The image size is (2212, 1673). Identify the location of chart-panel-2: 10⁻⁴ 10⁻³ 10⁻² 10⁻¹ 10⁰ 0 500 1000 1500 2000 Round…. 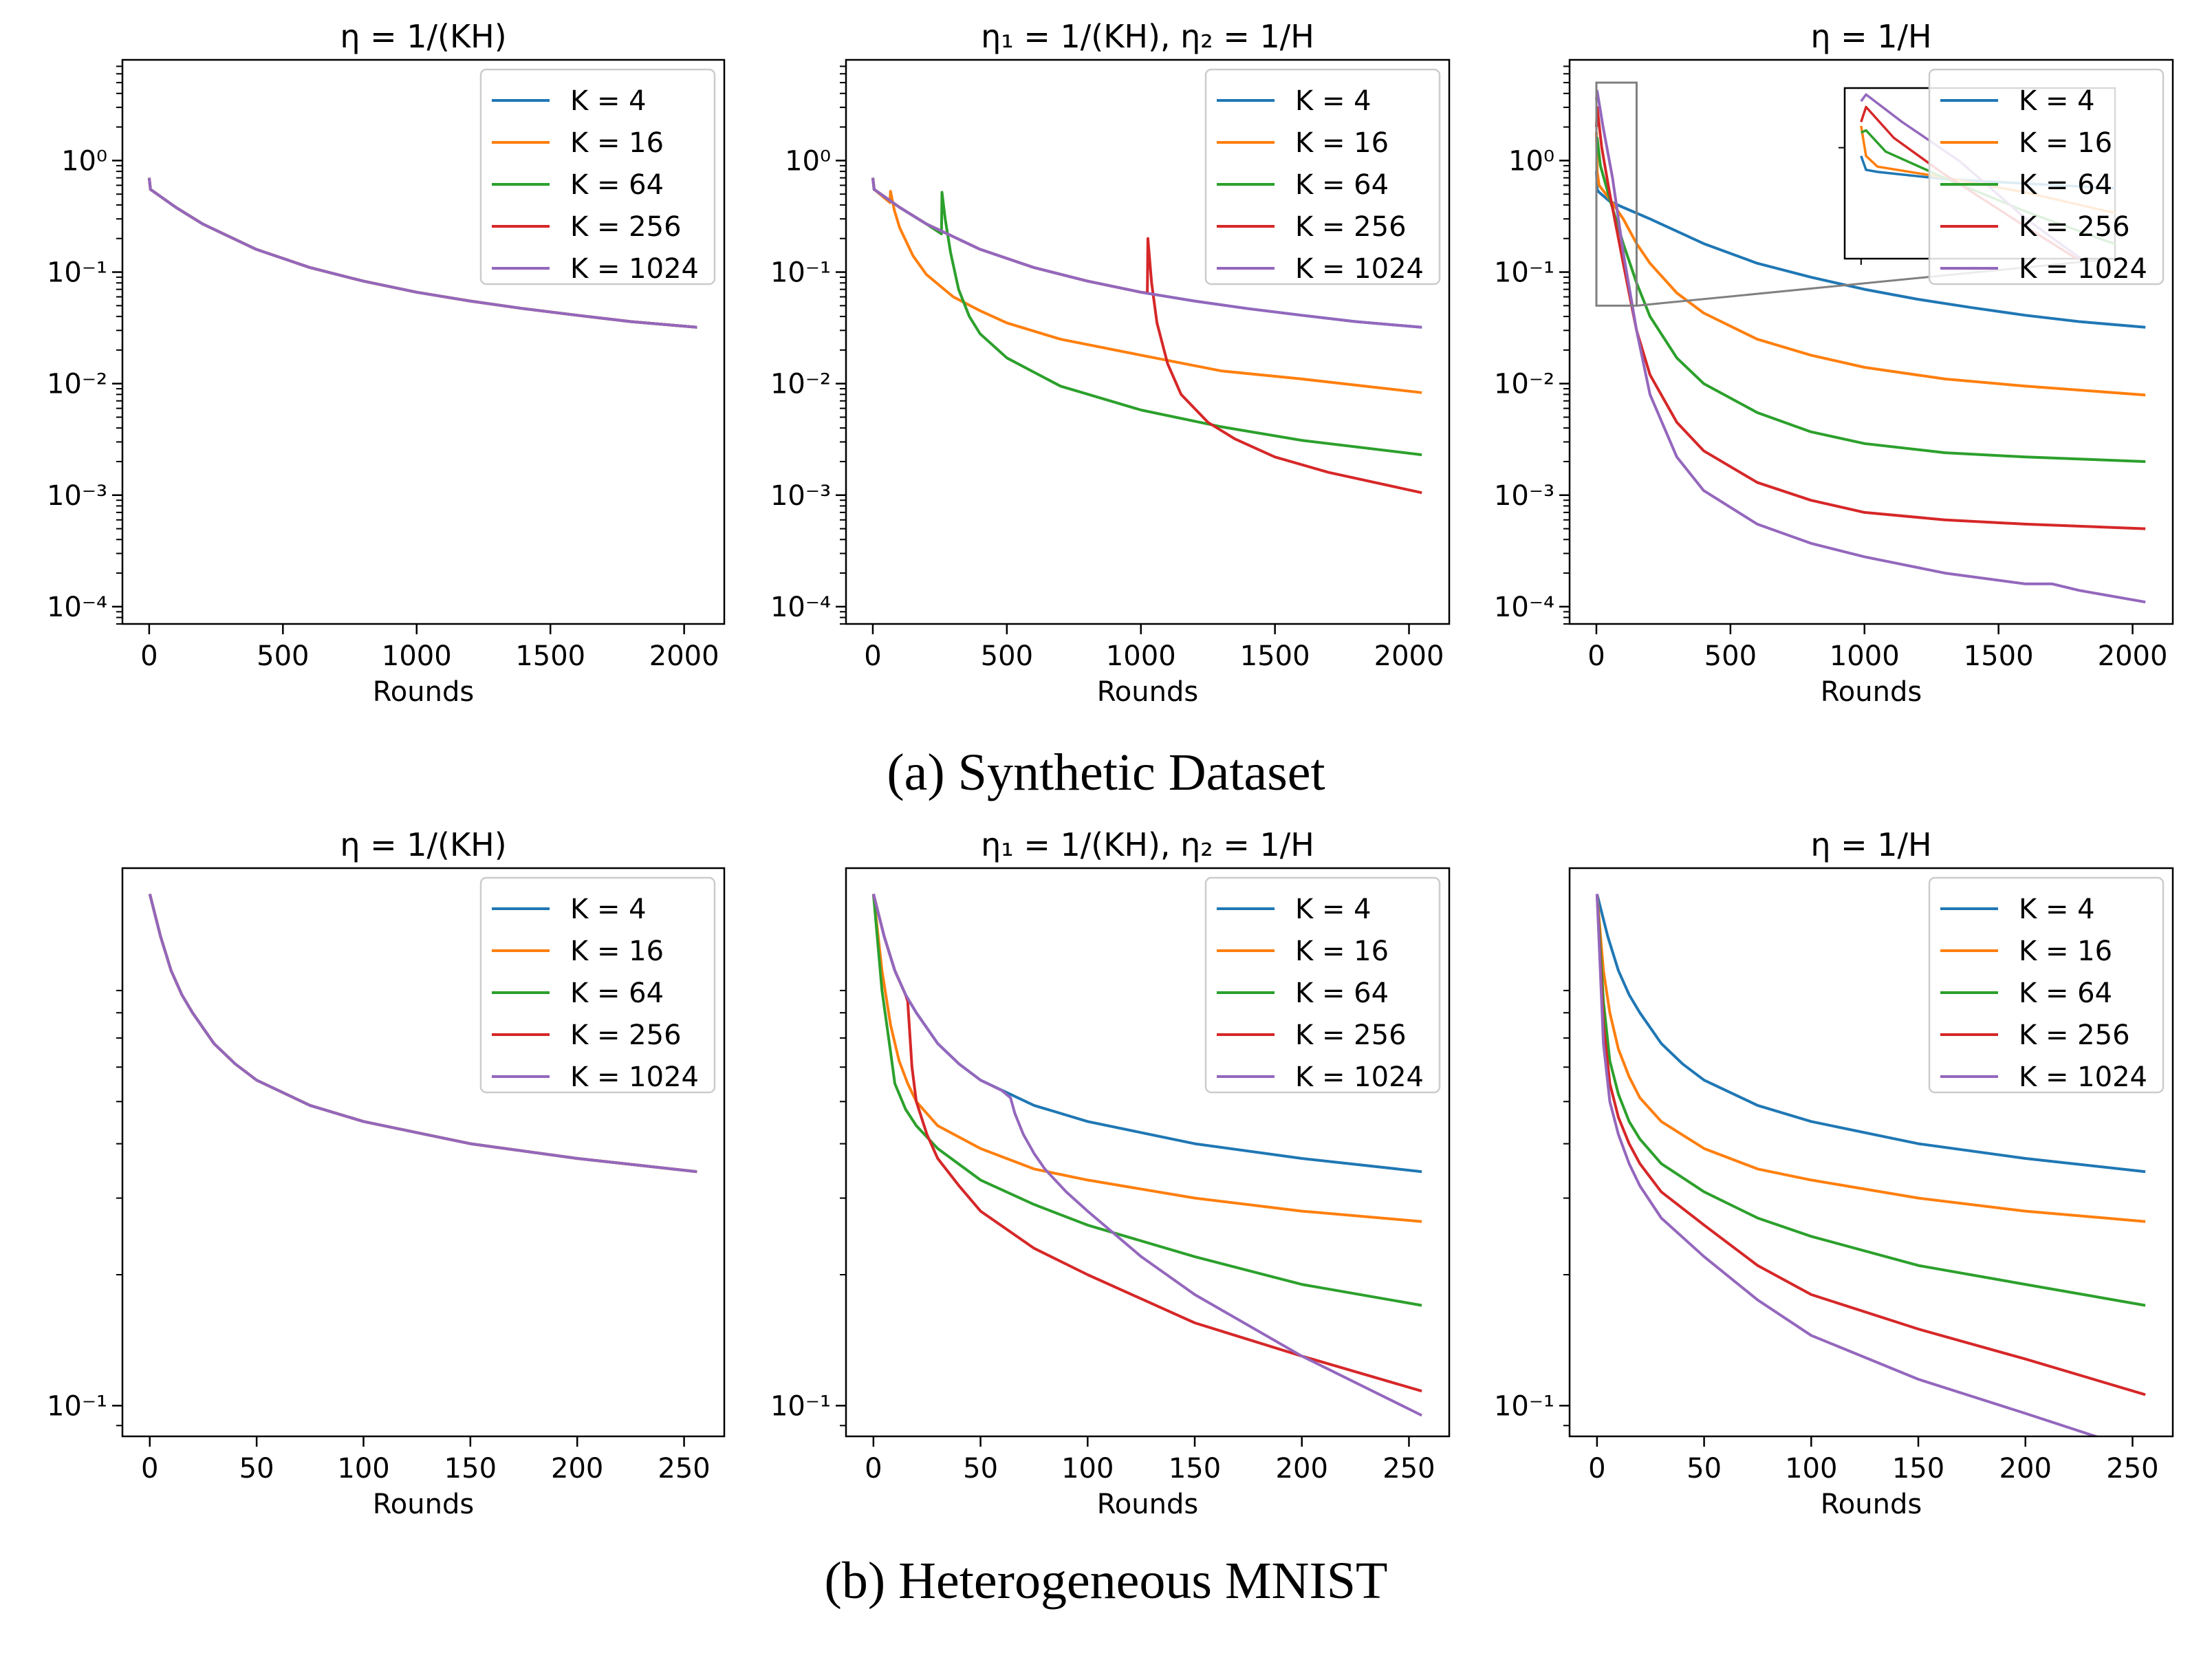
(1110, 363).